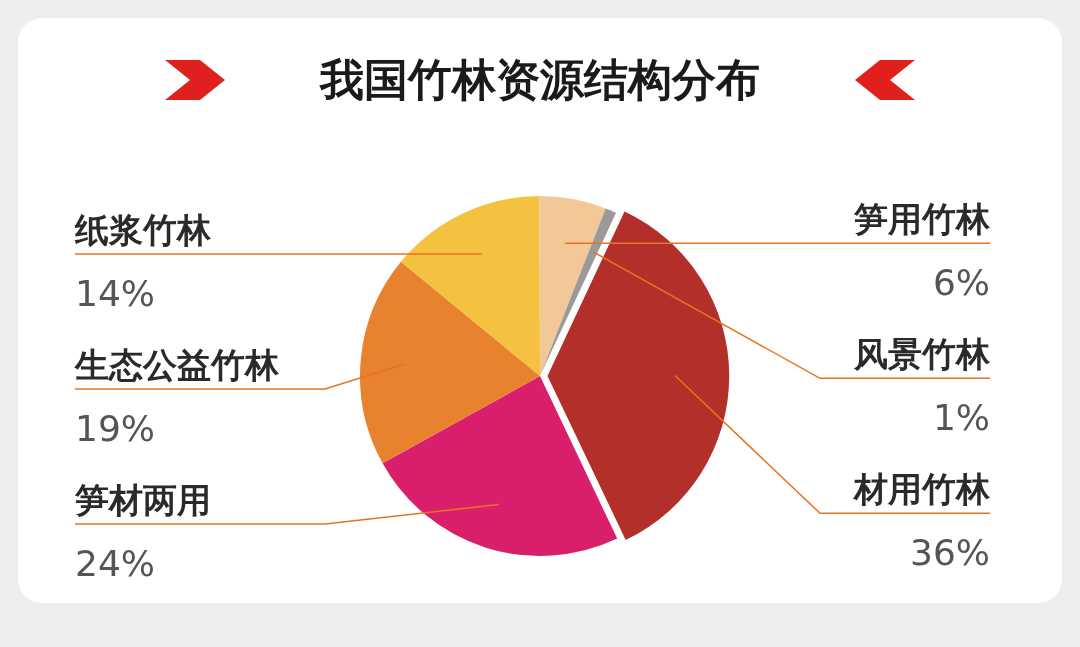 This screenshot has width=1080, height=647. What do you see at coordinates (961, 418) in the screenshot?
I see `data-label: 1%` at bounding box center [961, 418].